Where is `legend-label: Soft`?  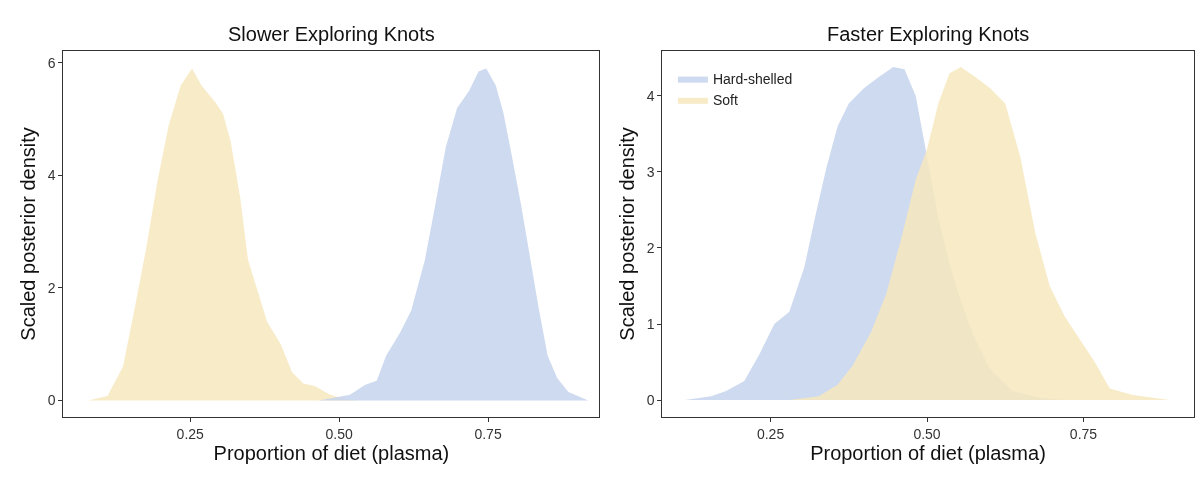 legend-label: Soft is located at coordinates (725, 100).